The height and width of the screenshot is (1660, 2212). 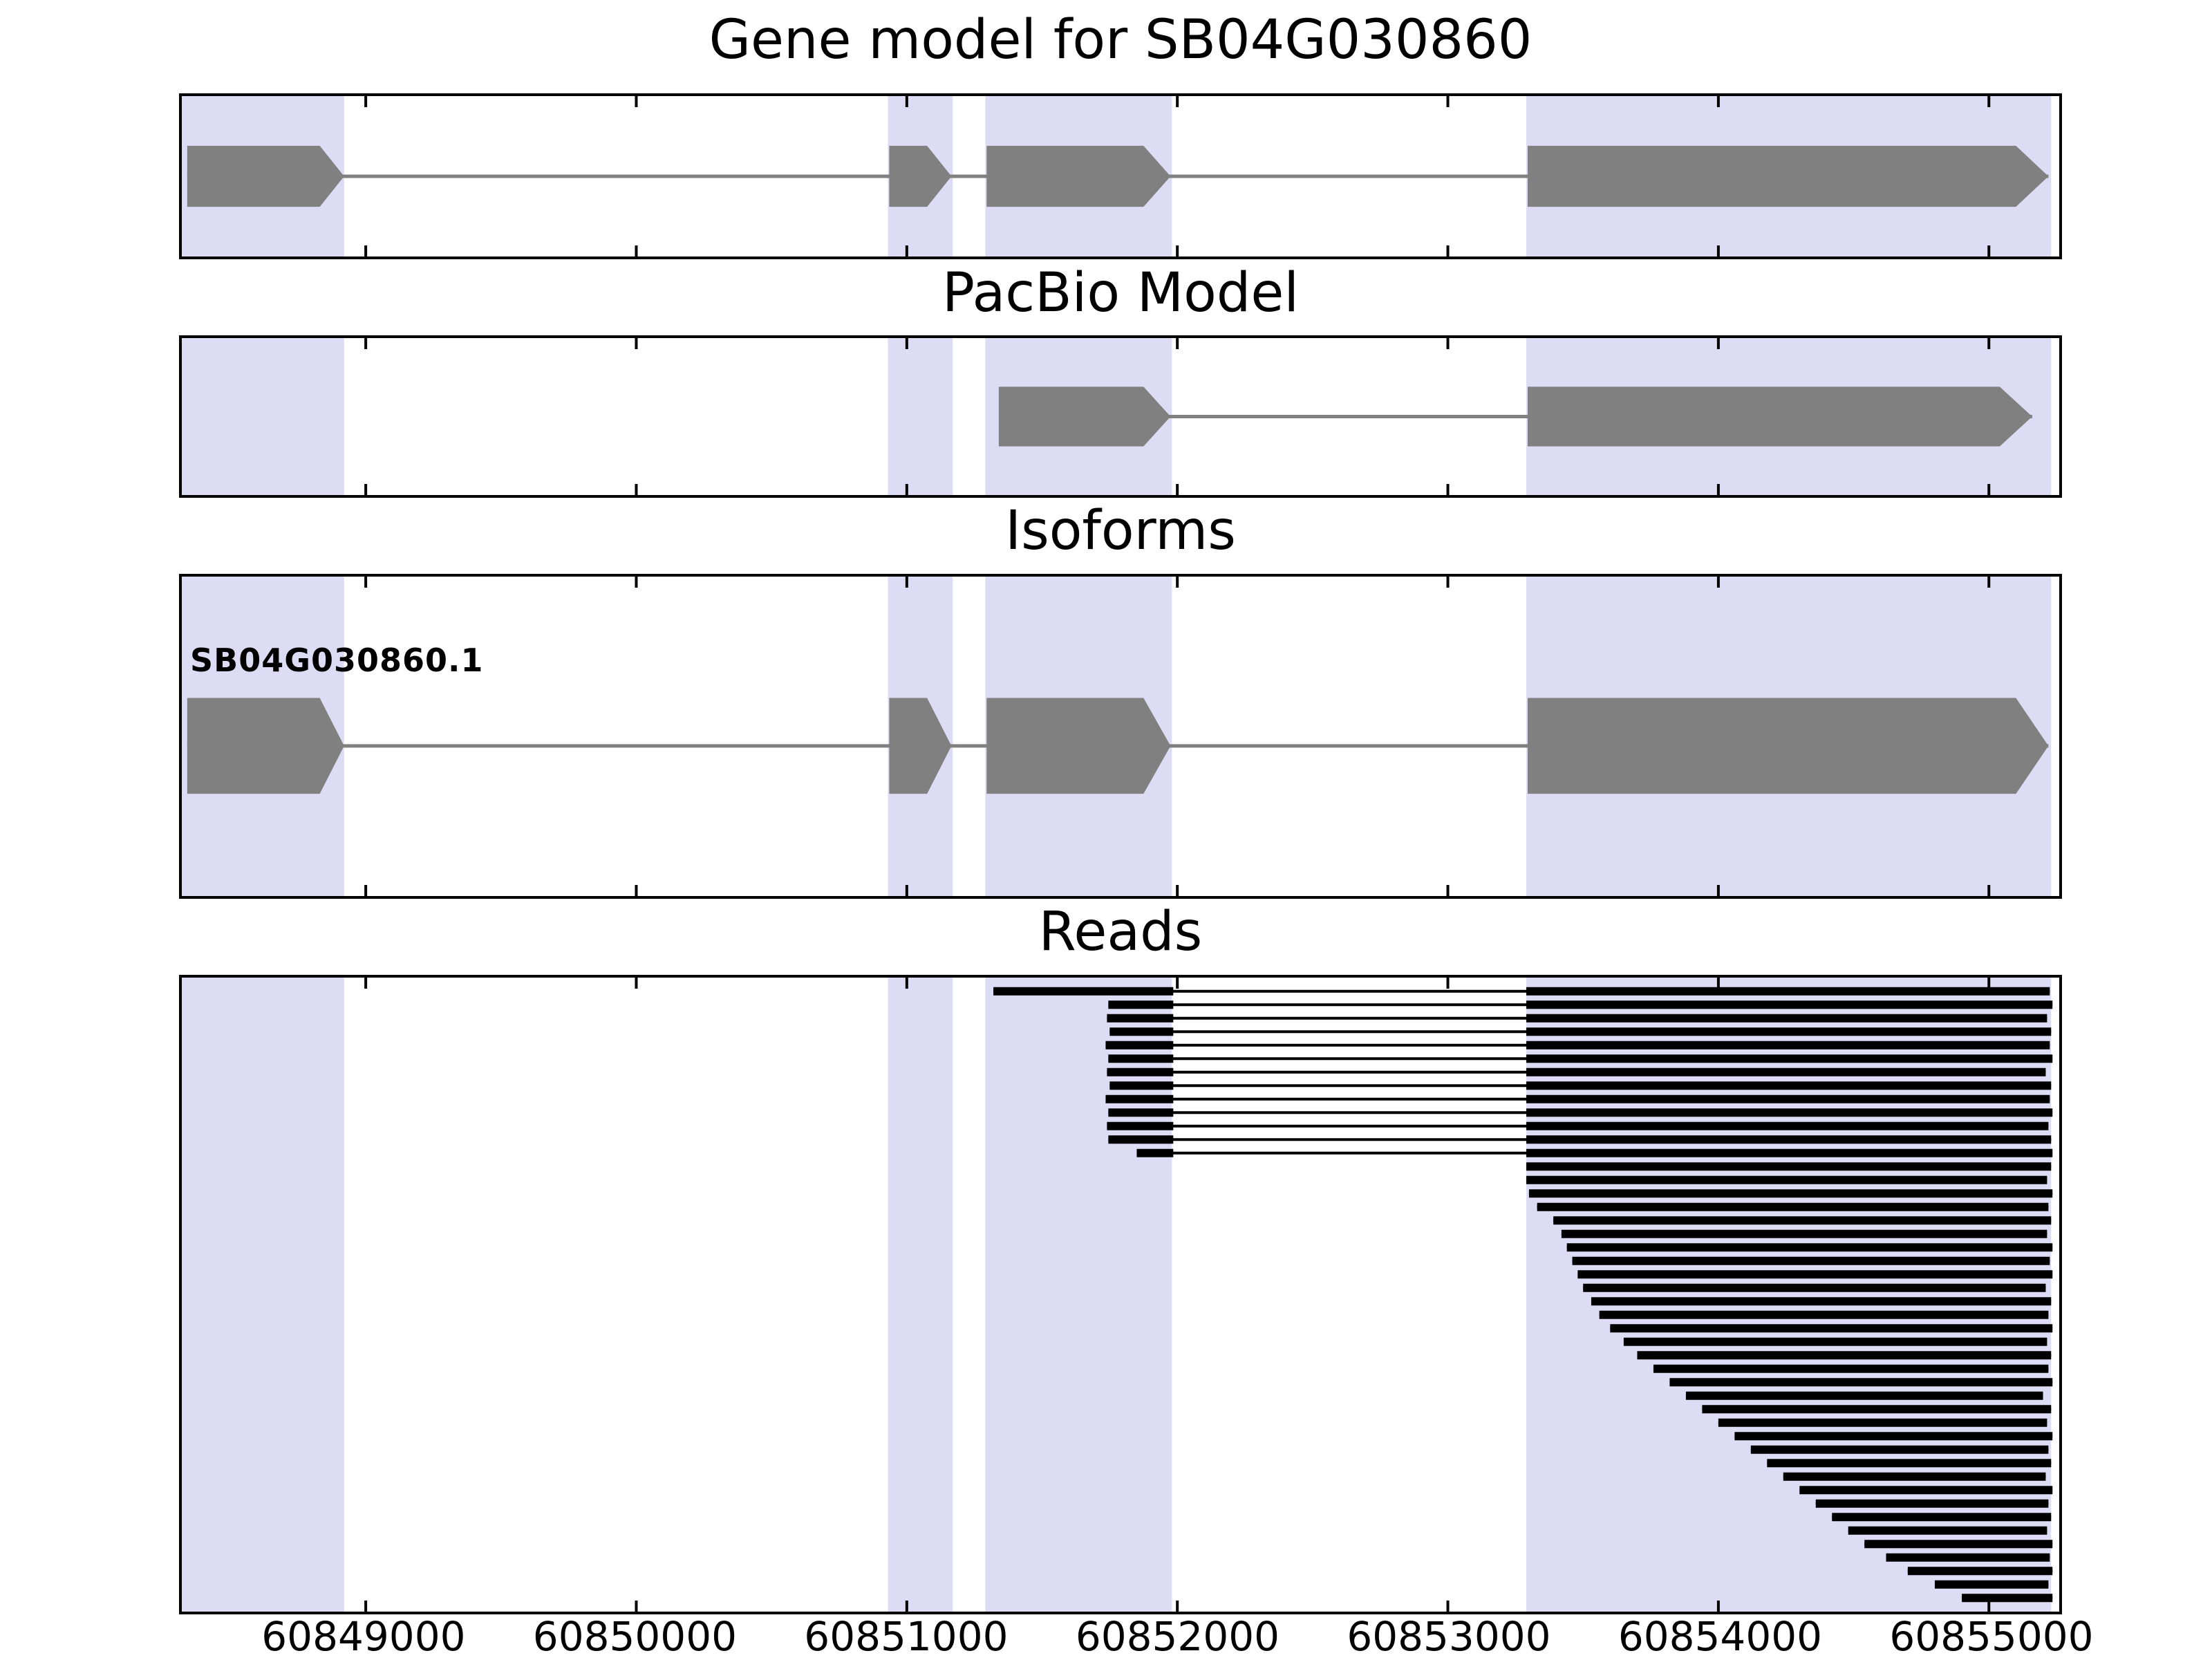 What do you see at coordinates (1449, 1636) in the screenshot?
I see `x-tick-label: 60853000` at bounding box center [1449, 1636].